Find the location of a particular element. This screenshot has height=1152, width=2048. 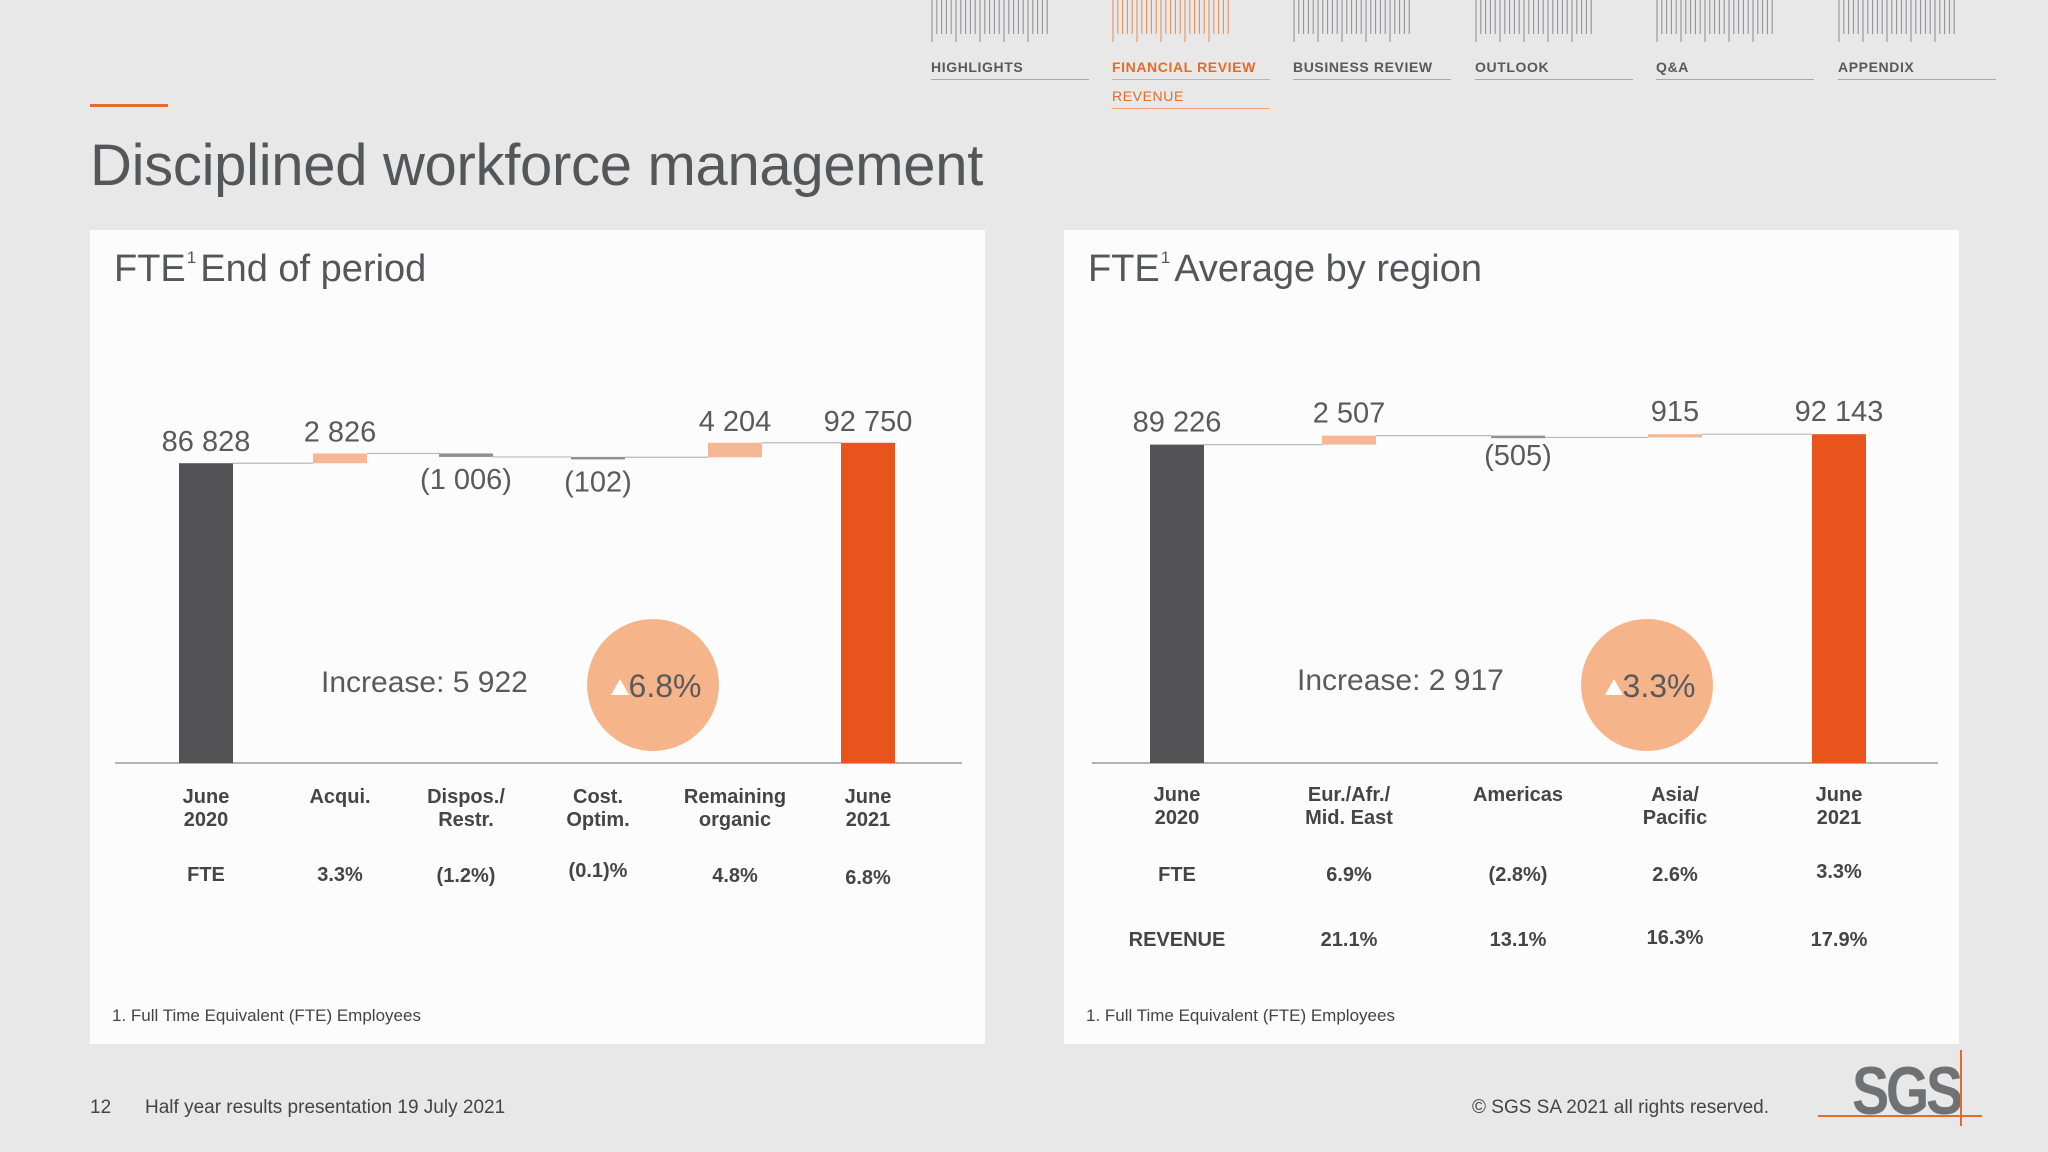

nav-item-appendix: APPENDIX is located at coordinates (1917, 56).